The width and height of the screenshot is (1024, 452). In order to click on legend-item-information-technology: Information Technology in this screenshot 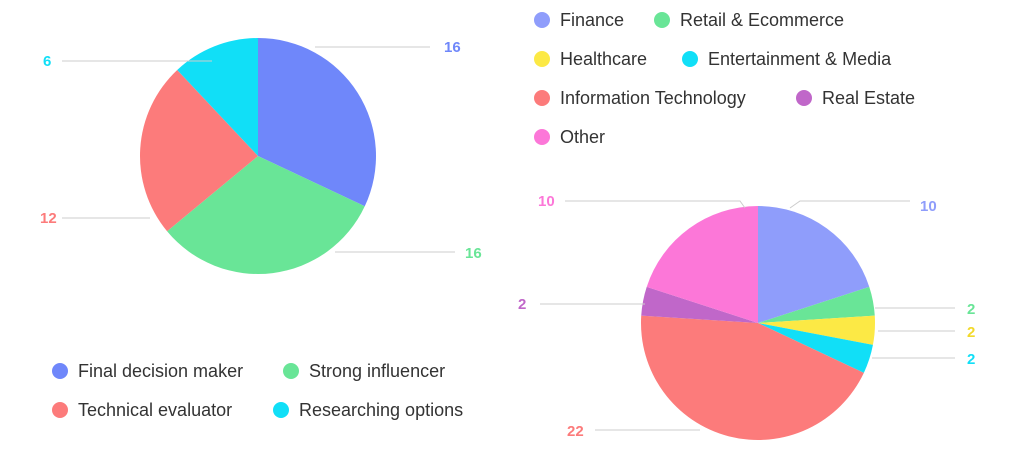, I will do `click(640, 98)`.